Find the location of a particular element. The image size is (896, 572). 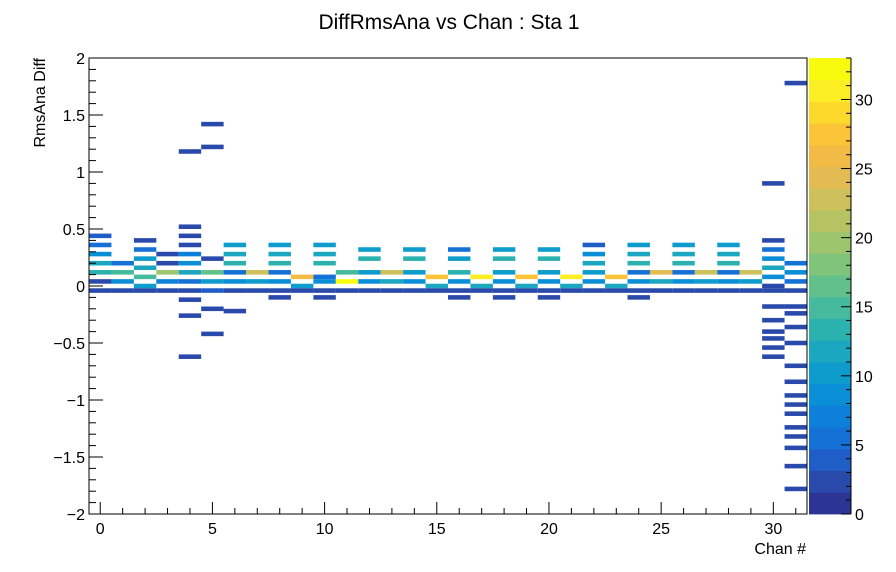

color-scale-label: 25 is located at coordinates (864, 170).